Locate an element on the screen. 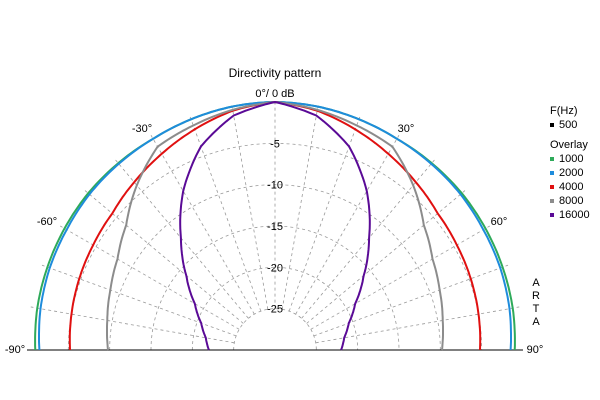  angle-tick-label: 0°/ 0 dB is located at coordinates (274, 94).